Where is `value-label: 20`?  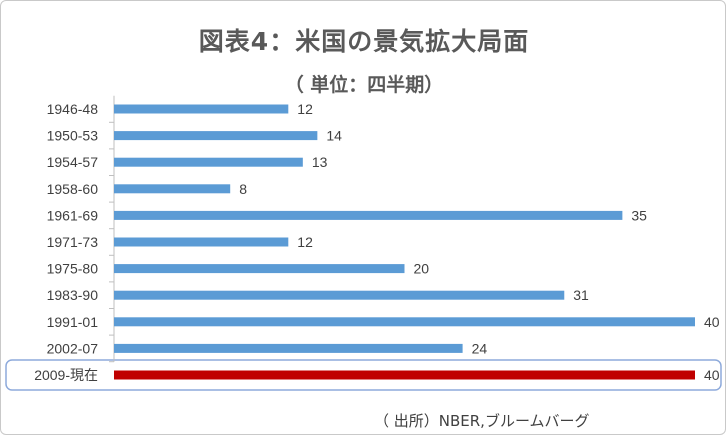 value-label: 20 is located at coordinates (422, 269).